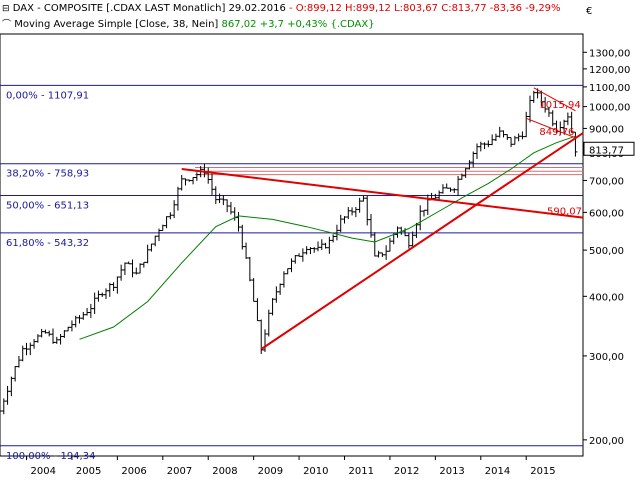 The height and width of the screenshot is (480, 640). Describe the element at coordinates (609, 88) in the screenshot. I see `y-tick-label: 1100,00` at that location.